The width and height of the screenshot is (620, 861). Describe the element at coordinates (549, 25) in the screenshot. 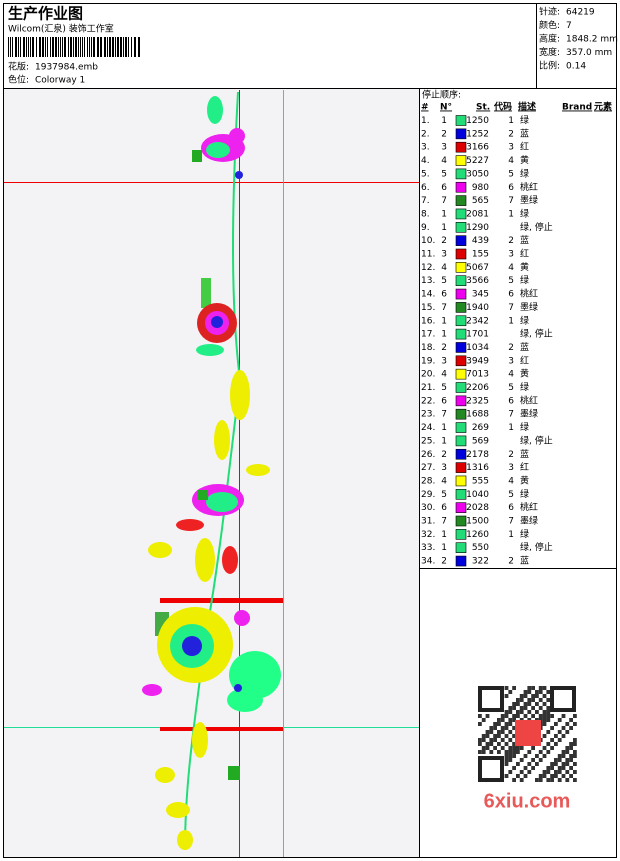

I see `info-label: 颜色:` at that location.